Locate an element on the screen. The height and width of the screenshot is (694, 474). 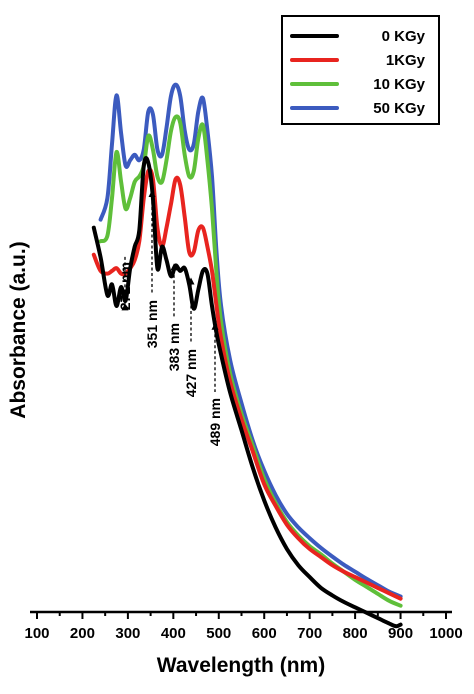
legend-label: 0 KGy is located at coordinates (404, 36).